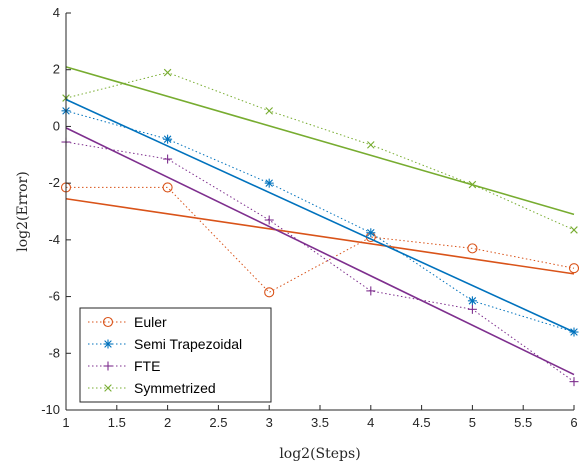 The image size is (579, 470). I want to click on x-tick-label: 1, so click(65, 422).